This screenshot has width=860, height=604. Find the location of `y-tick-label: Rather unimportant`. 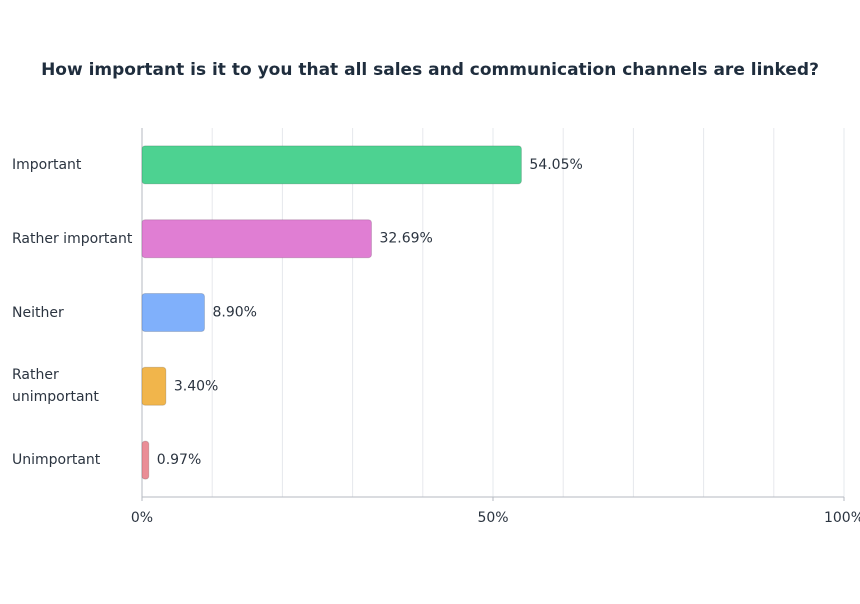

y-tick-label: Rather unimportant is located at coordinates (55, 386).